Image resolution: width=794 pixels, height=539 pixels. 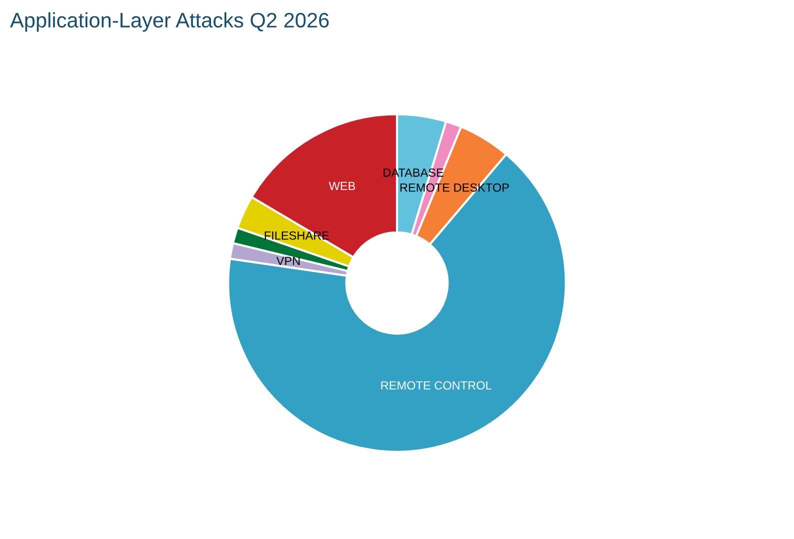 What do you see at coordinates (288, 260) in the screenshot?
I see `slice-label: VPN` at bounding box center [288, 260].